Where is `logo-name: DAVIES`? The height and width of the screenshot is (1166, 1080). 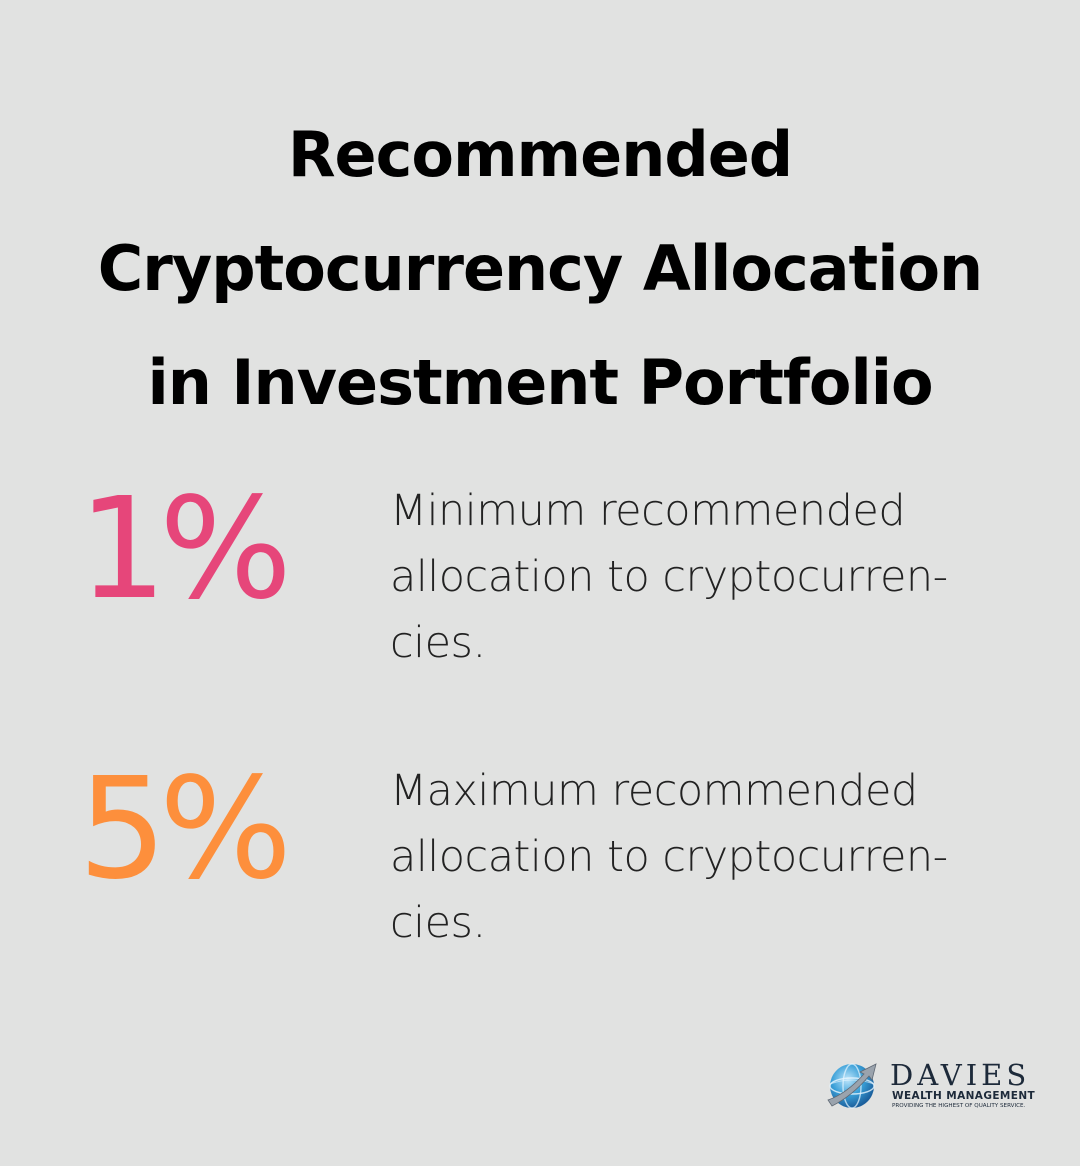 logo-name: DAVIES is located at coordinates (960, 1075).